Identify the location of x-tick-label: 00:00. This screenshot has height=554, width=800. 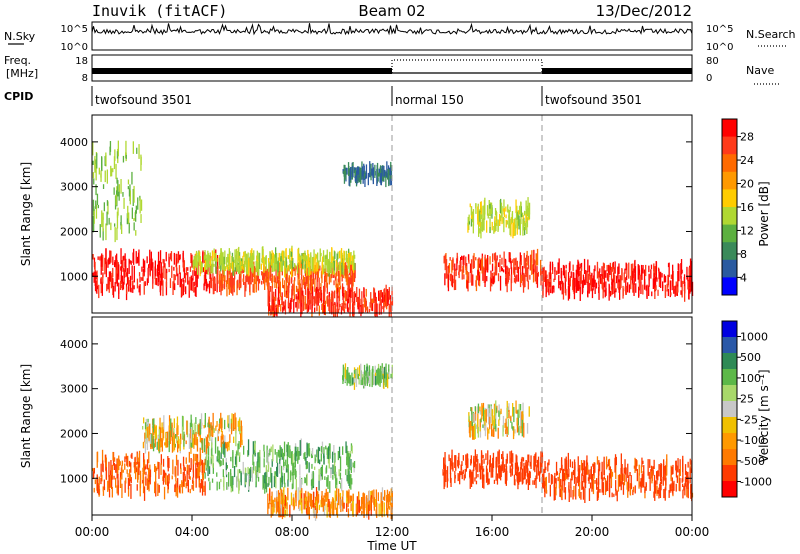
(692, 532).